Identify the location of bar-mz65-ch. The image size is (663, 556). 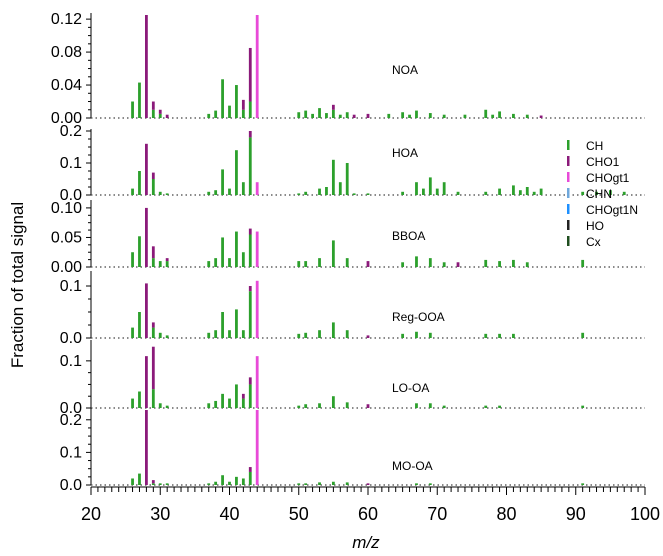
(403, 193).